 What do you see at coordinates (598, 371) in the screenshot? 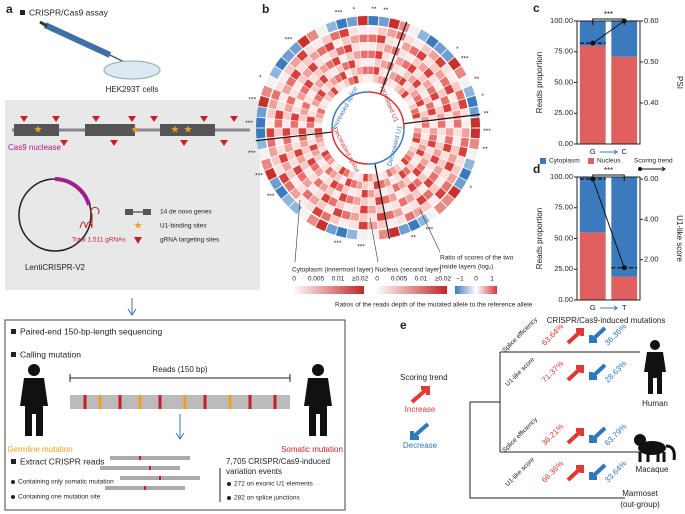
I see `decrease-arrow` at bounding box center [598, 371].